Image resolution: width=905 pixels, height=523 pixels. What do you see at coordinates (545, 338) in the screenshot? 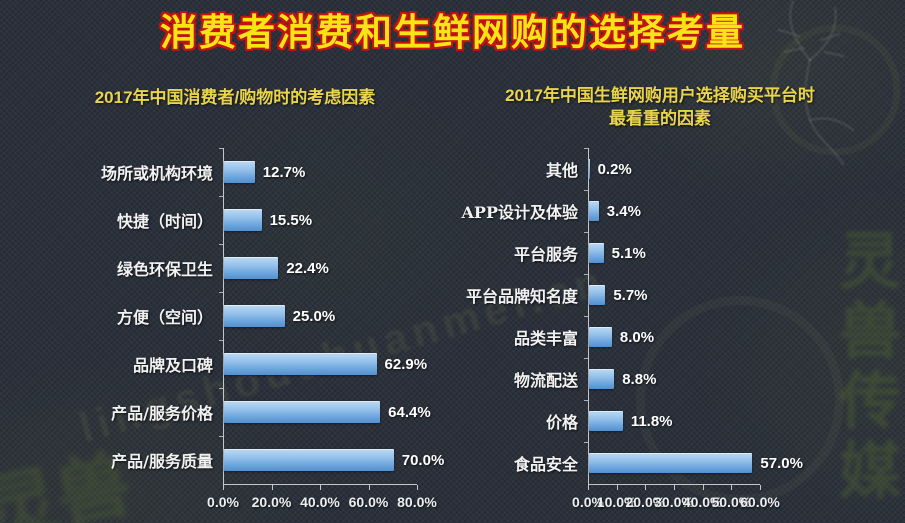
I see `category-label: 品类丰富` at bounding box center [545, 338].